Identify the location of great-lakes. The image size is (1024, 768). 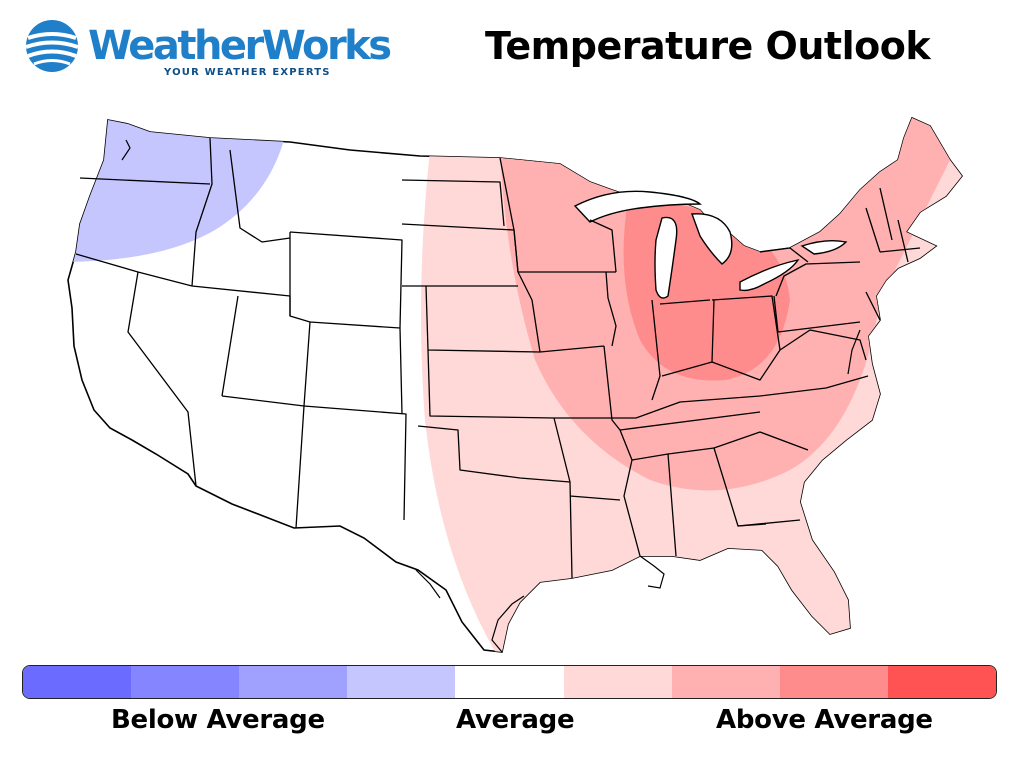
(710, 244).